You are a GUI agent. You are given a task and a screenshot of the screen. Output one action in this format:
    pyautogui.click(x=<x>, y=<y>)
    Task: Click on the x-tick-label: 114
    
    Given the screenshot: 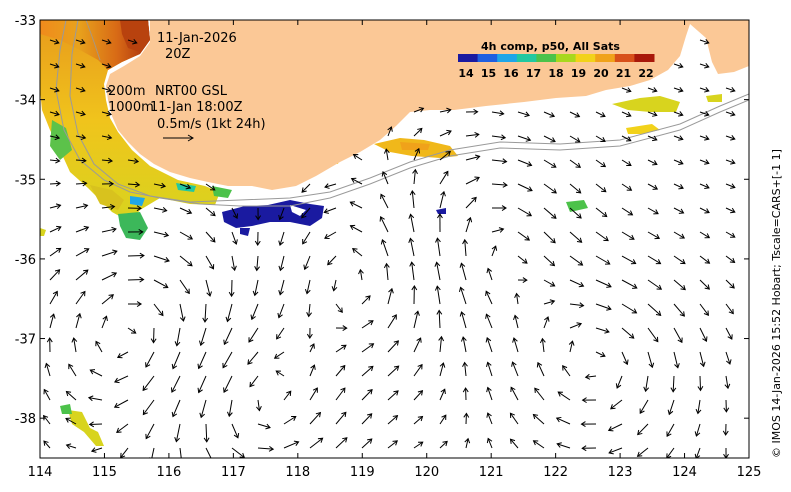 What is the action you would take?
    pyautogui.click(x=40, y=472)
    